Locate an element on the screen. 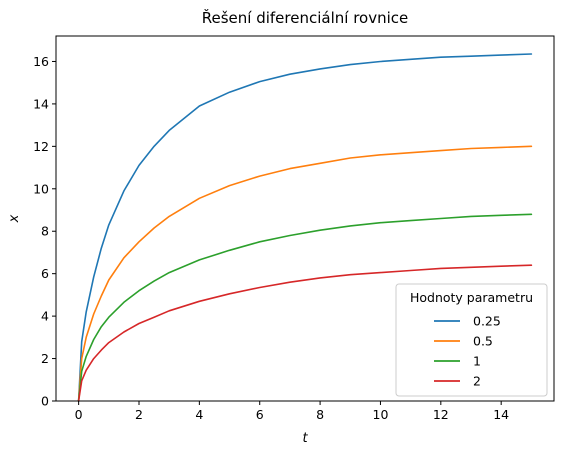 Image resolution: width=563 pixels, height=455 pixels. legend: Hodnoty parametru 0.25 0.5 1 2 is located at coordinates (471, 340).